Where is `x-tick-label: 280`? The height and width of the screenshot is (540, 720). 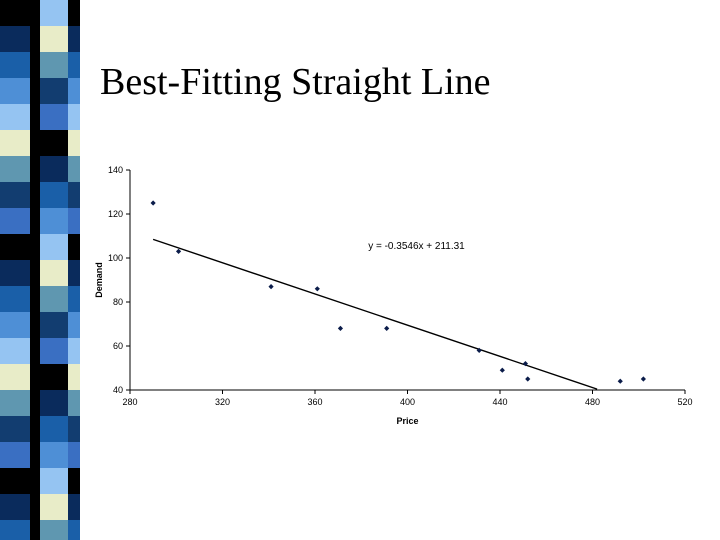 x-tick-label: 280 is located at coordinates (129, 402).